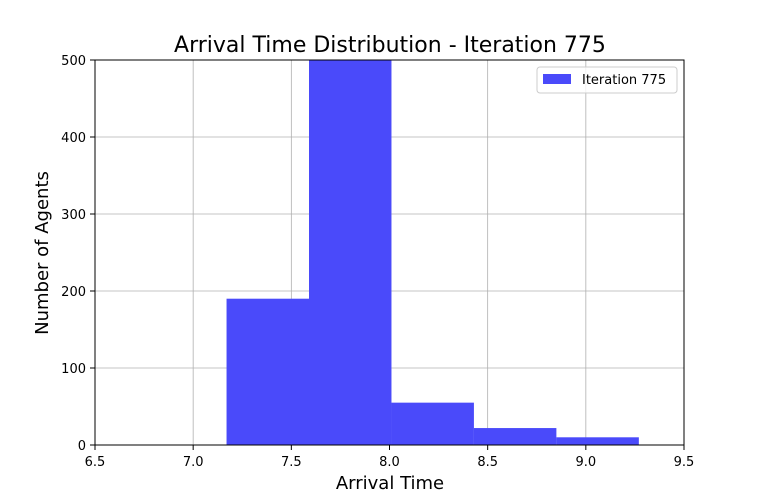 This screenshot has width=760, height=500. Describe the element at coordinates (389, 462) in the screenshot. I see `x-tick-label: 8.0` at that location.